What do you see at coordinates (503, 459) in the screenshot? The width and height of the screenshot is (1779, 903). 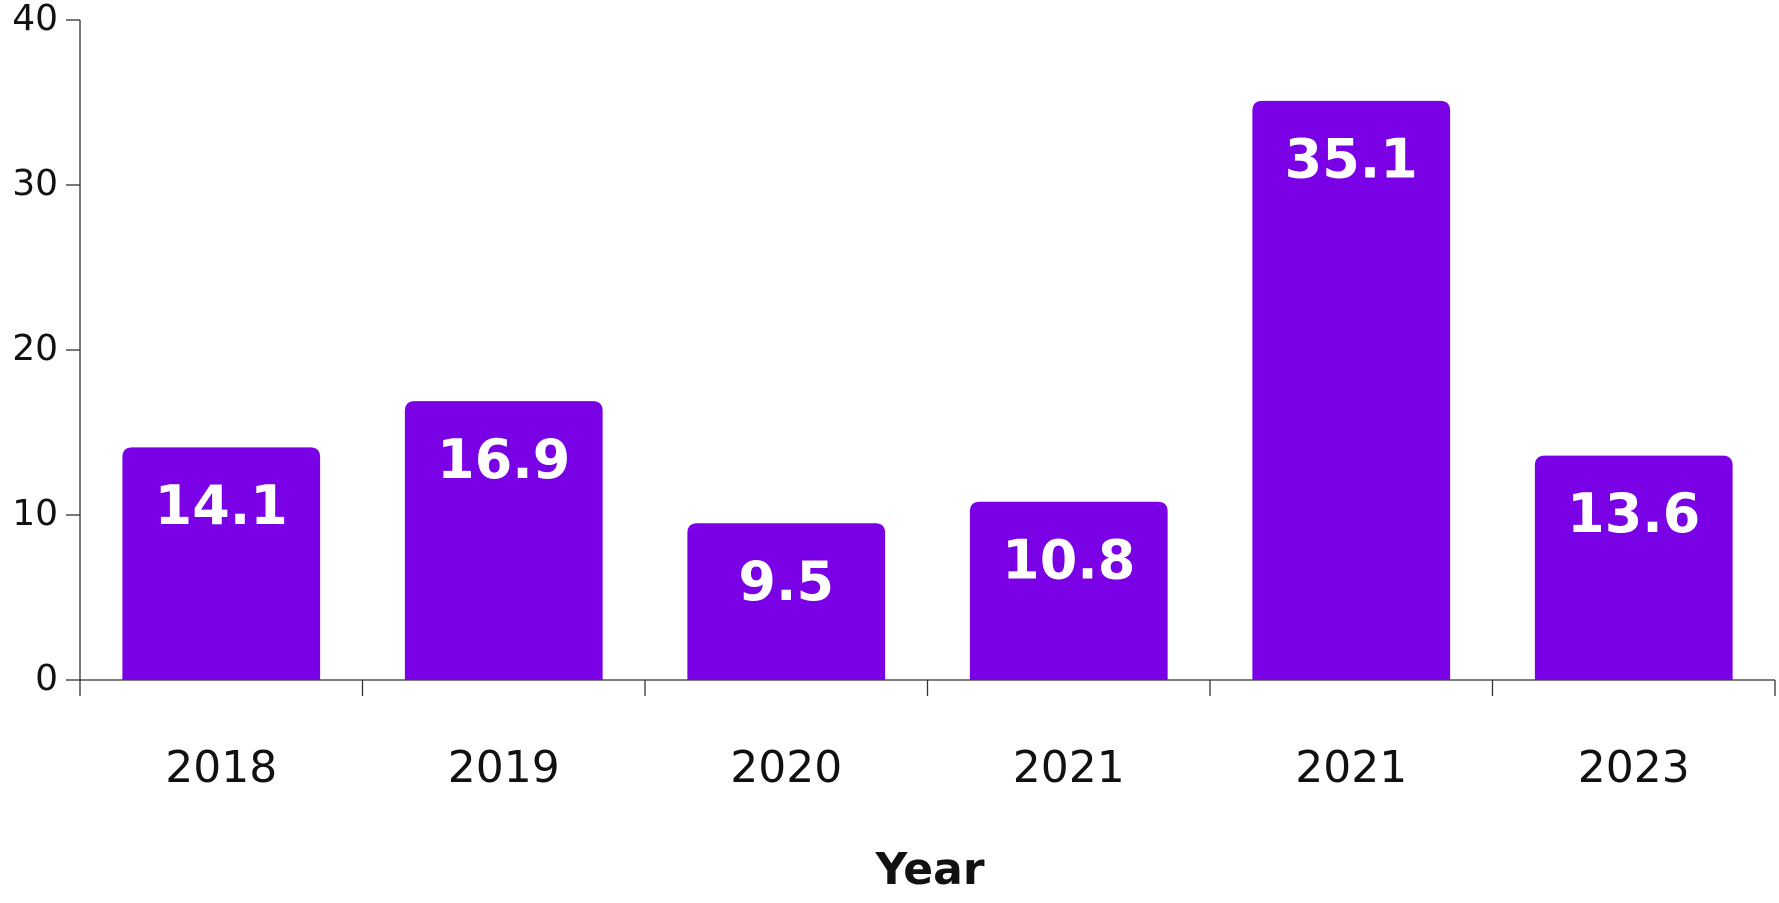 I see `value-label: 16.9` at bounding box center [503, 459].